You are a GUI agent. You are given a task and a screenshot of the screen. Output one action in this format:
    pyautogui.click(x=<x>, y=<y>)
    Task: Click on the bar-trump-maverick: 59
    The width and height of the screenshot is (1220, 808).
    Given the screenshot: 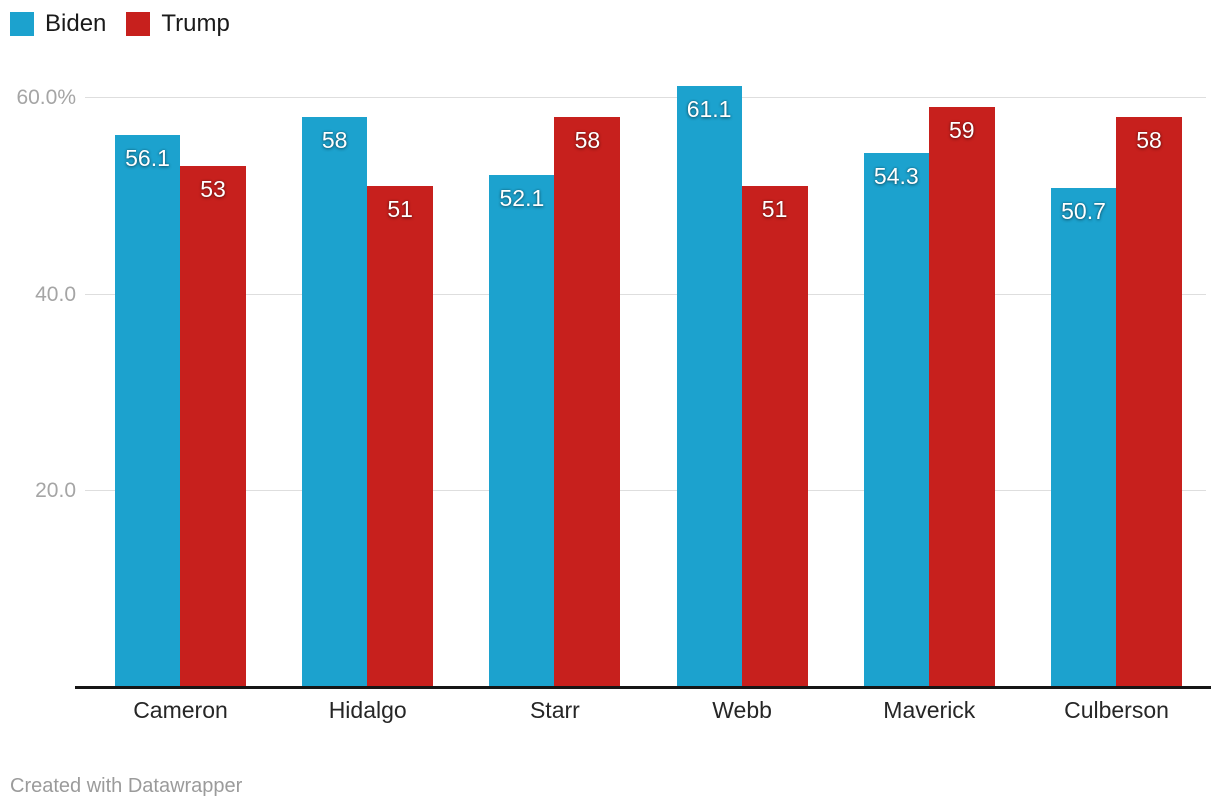 What is the action you would take?
    pyautogui.click(x=961, y=396)
    